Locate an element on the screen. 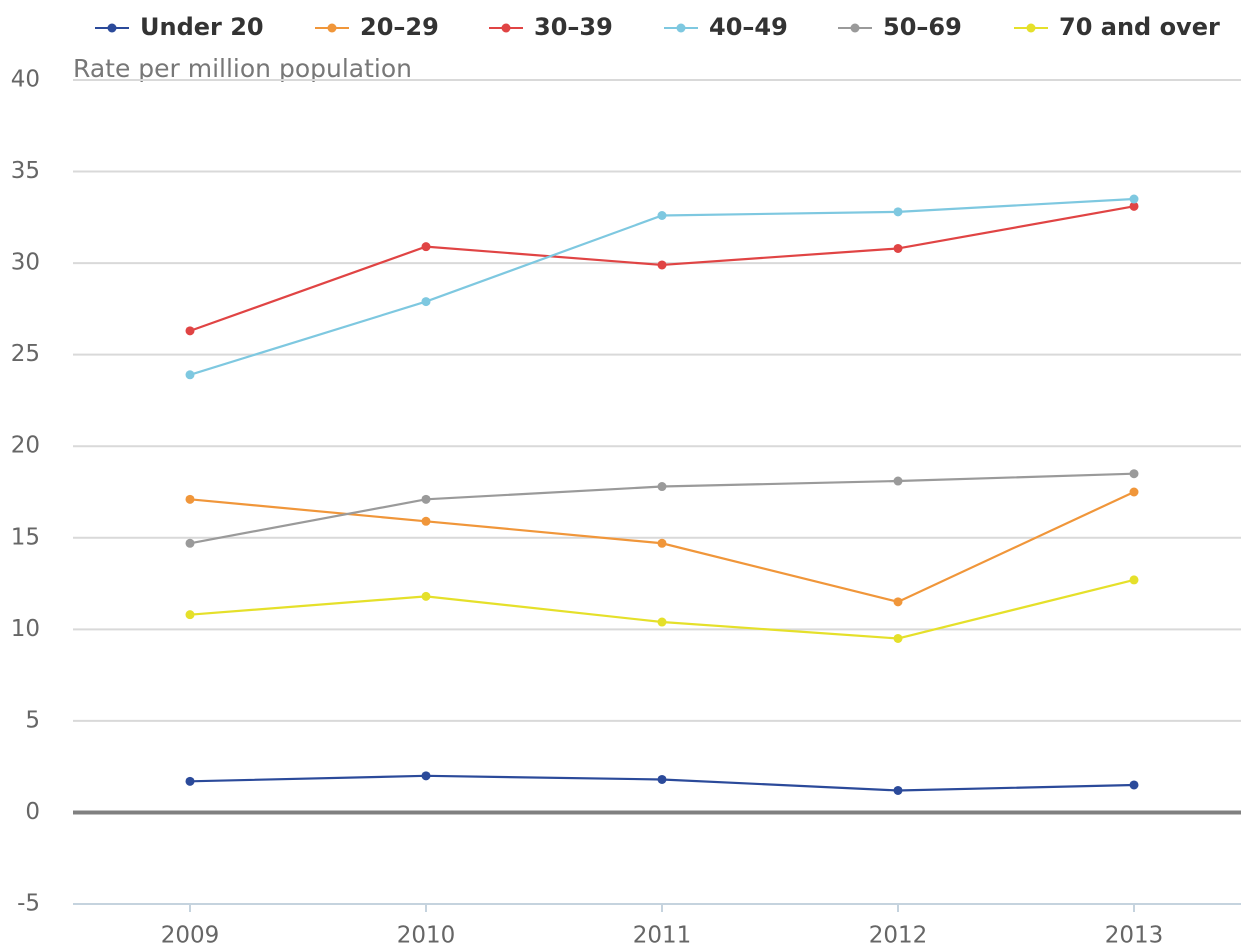 The height and width of the screenshot is (946, 1241). y-tick-label: 20 is located at coordinates (25, 446).